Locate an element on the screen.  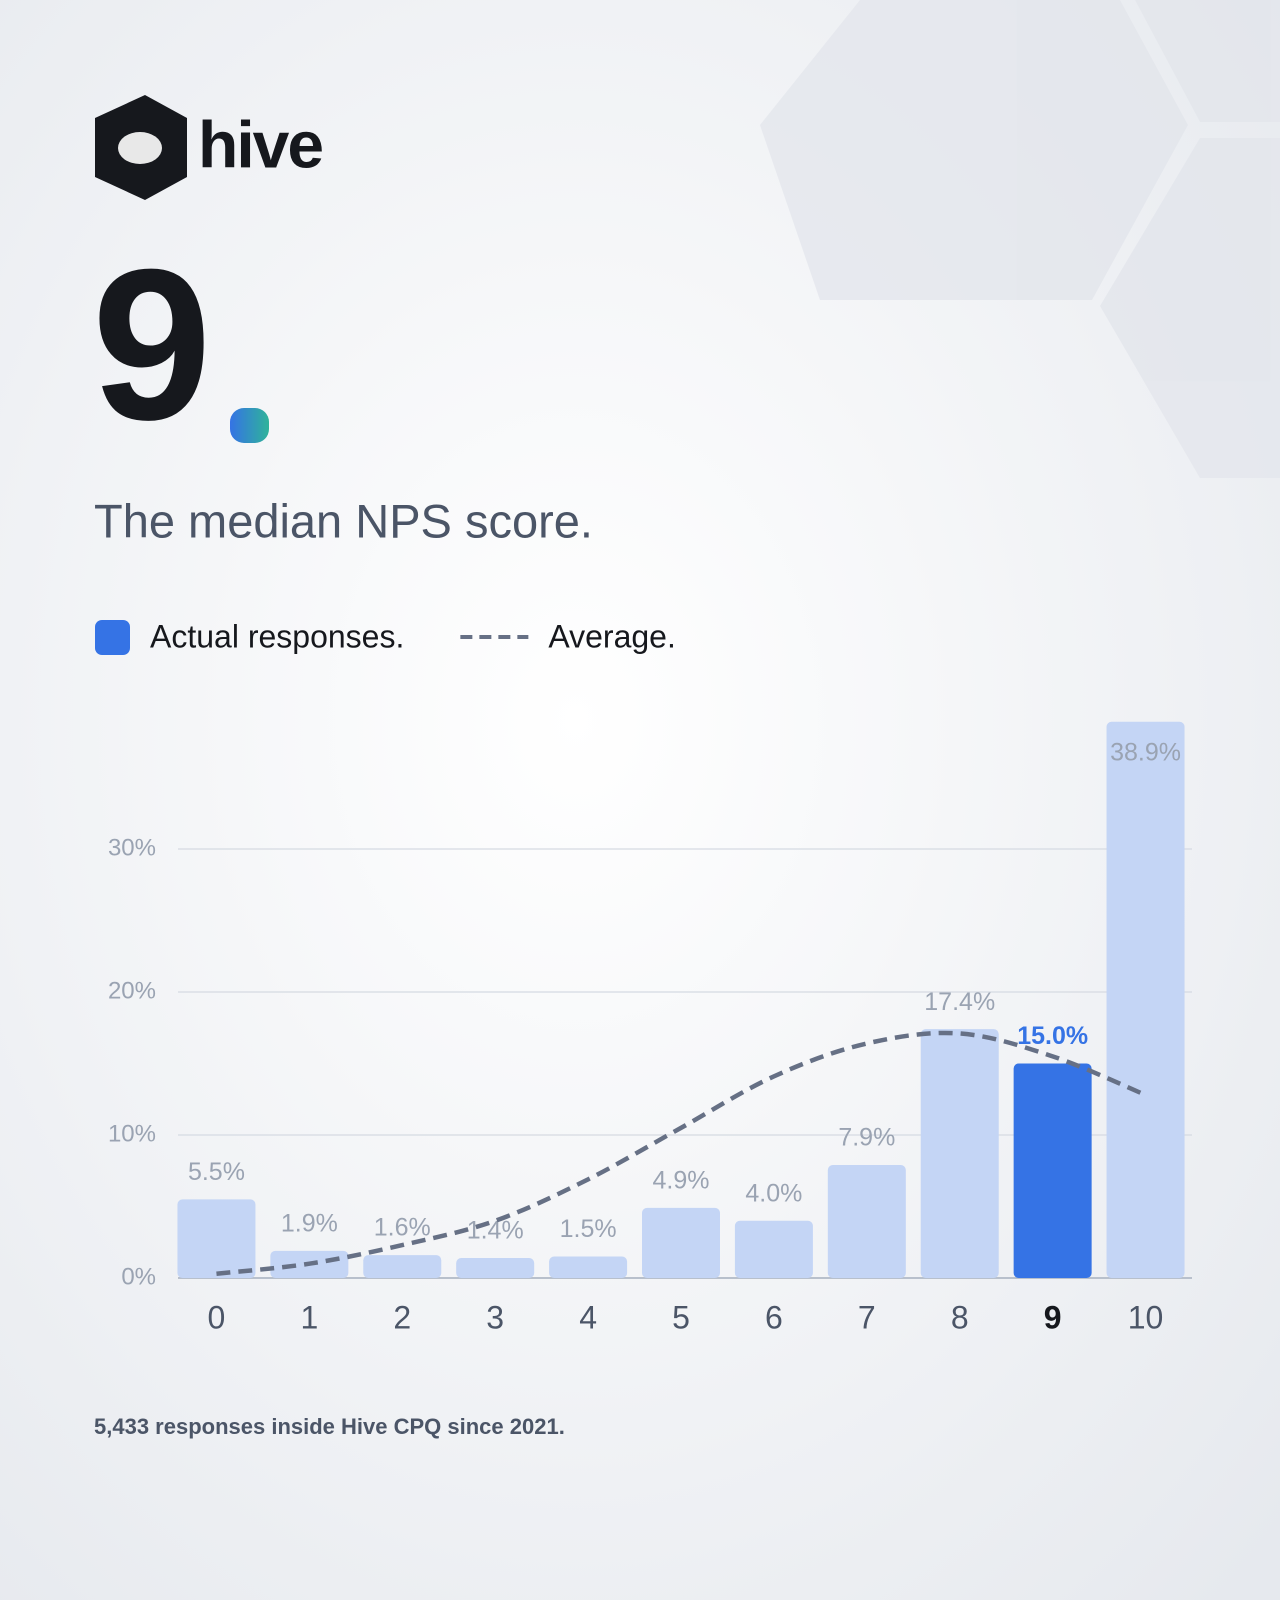
value-label: 4.0% is located at coordinates (773, 1193).